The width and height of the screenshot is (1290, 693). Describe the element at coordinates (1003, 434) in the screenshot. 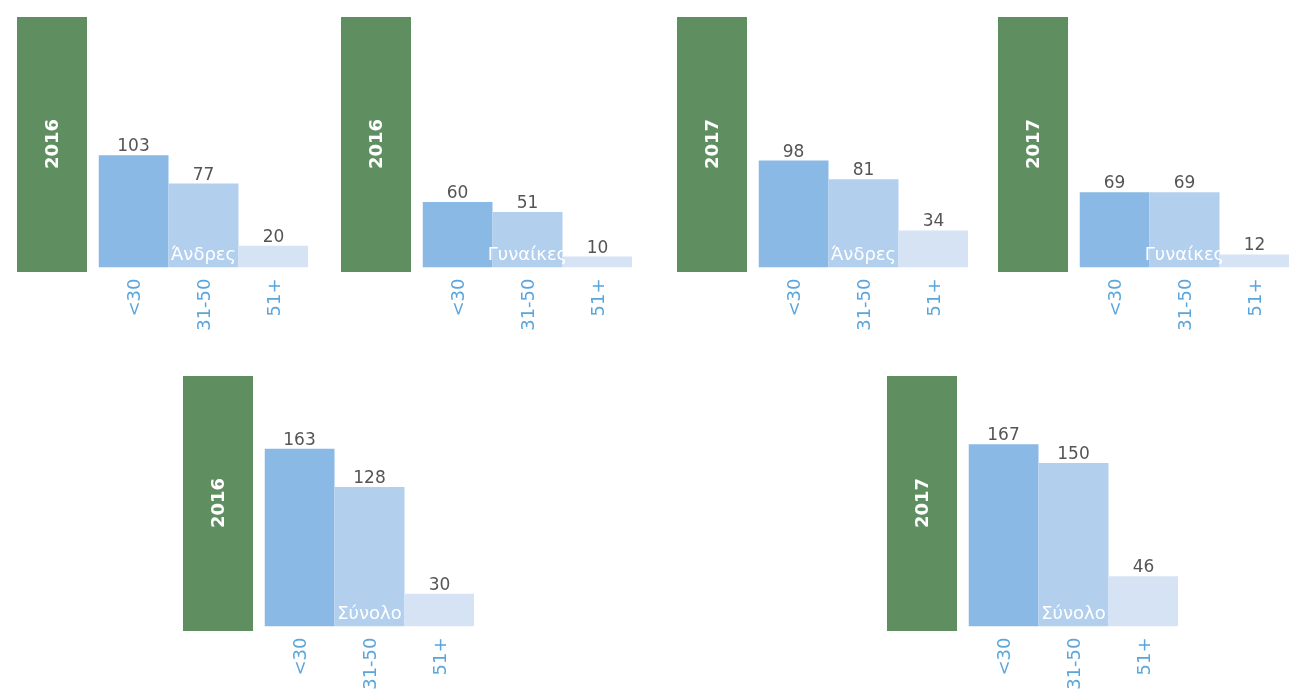

I see `data-label: 167` at that location.